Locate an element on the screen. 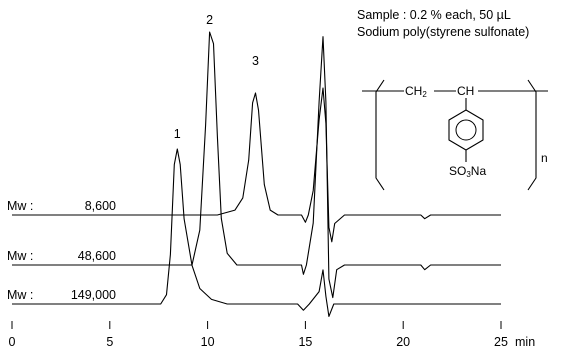  structure-ch-label: CH is located at coordinates (465, 91).